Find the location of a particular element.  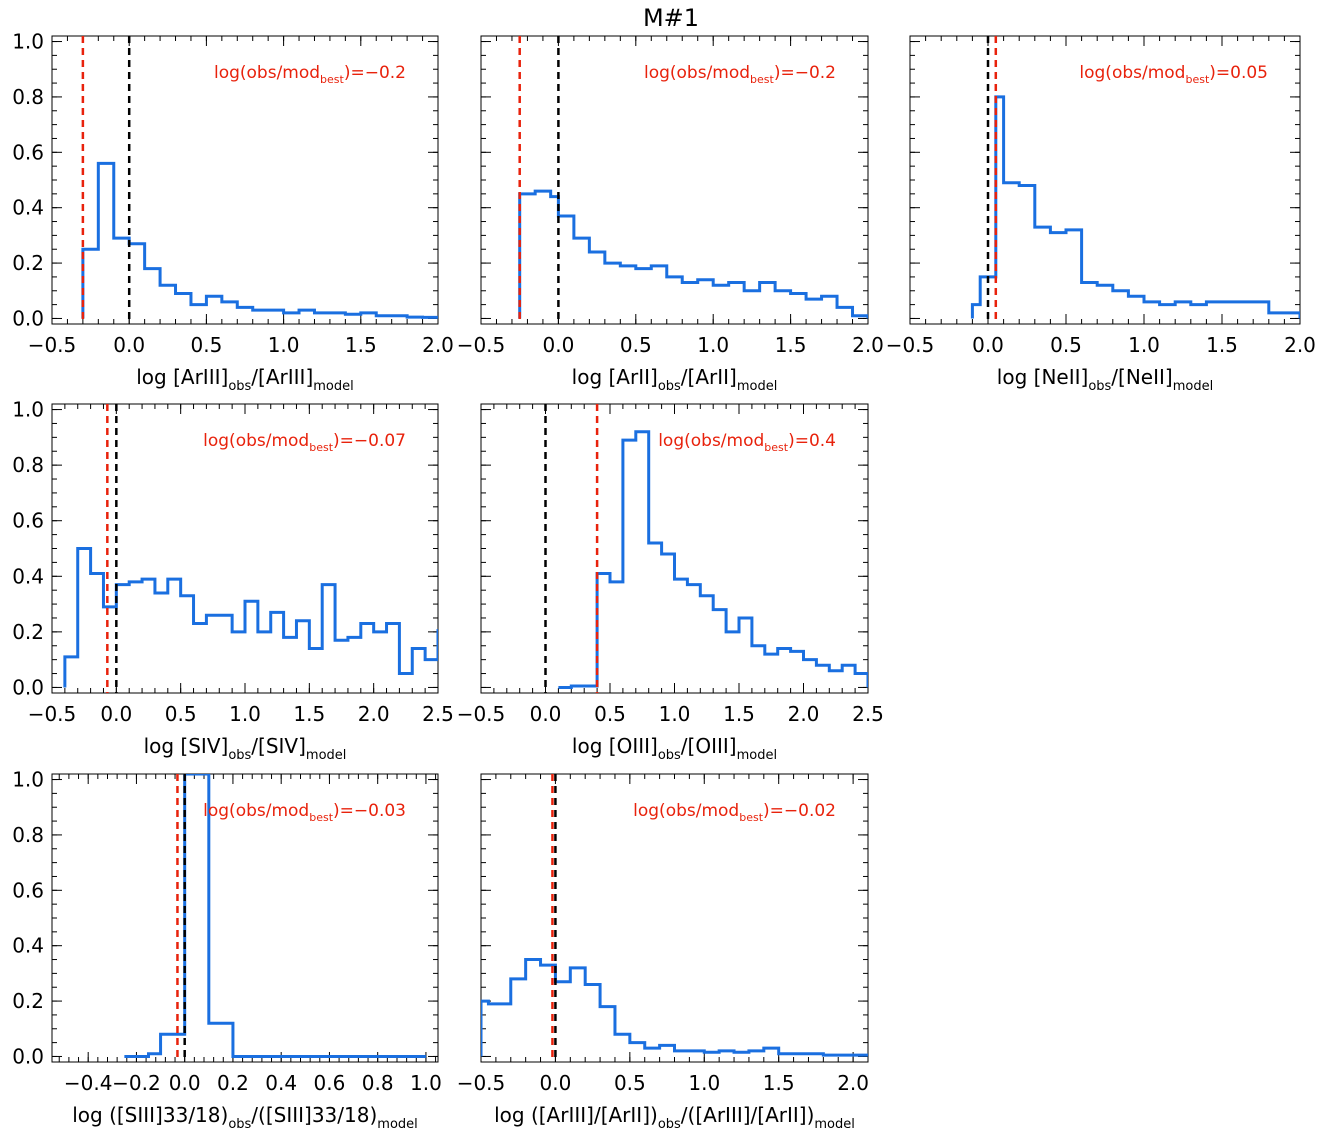

x-tick-label: 0.2 is located at coordinates (233, 1083).